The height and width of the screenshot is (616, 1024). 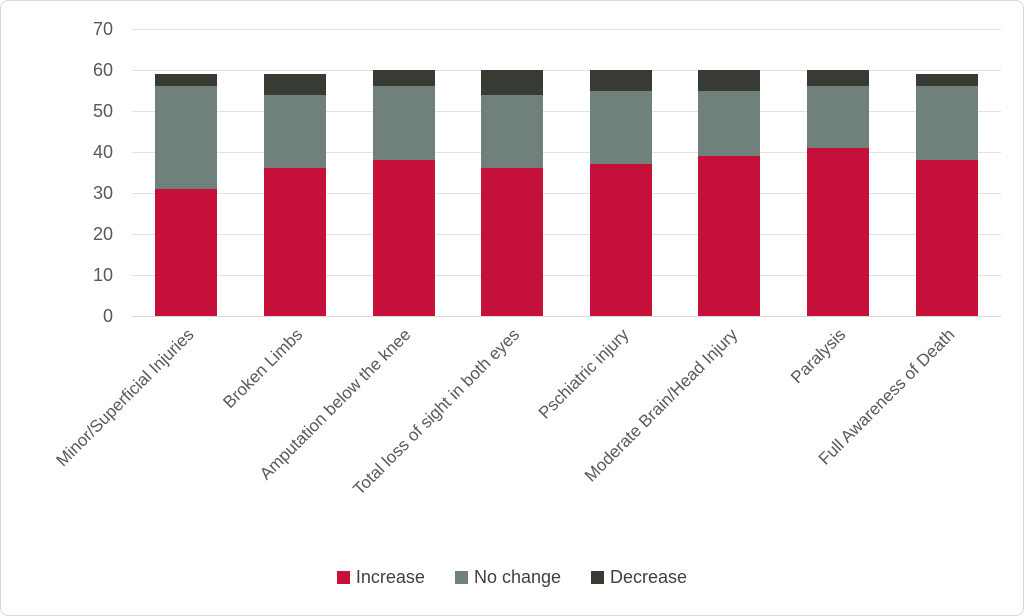 What do you see at coordinates (649, 577) in the screenshot?
I see `legend-label-decrease: Decrease` at bounding box center [649, 577].